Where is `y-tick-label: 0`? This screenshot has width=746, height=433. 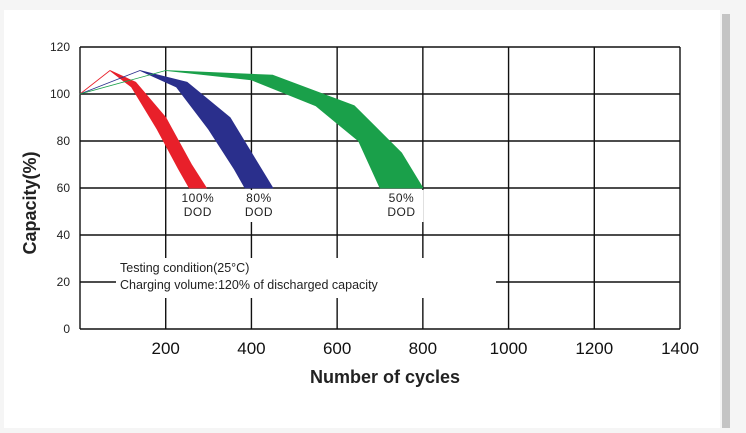
y-tick-label: 0 is located at coordinates (66, 329).